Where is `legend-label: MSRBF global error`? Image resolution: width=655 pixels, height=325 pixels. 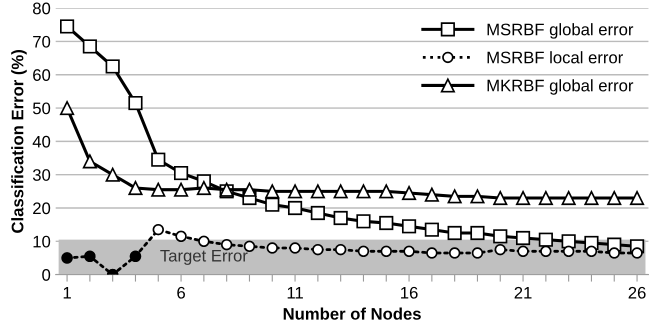
legend-label: MSRBF global error is located at coordinates (561, 31).